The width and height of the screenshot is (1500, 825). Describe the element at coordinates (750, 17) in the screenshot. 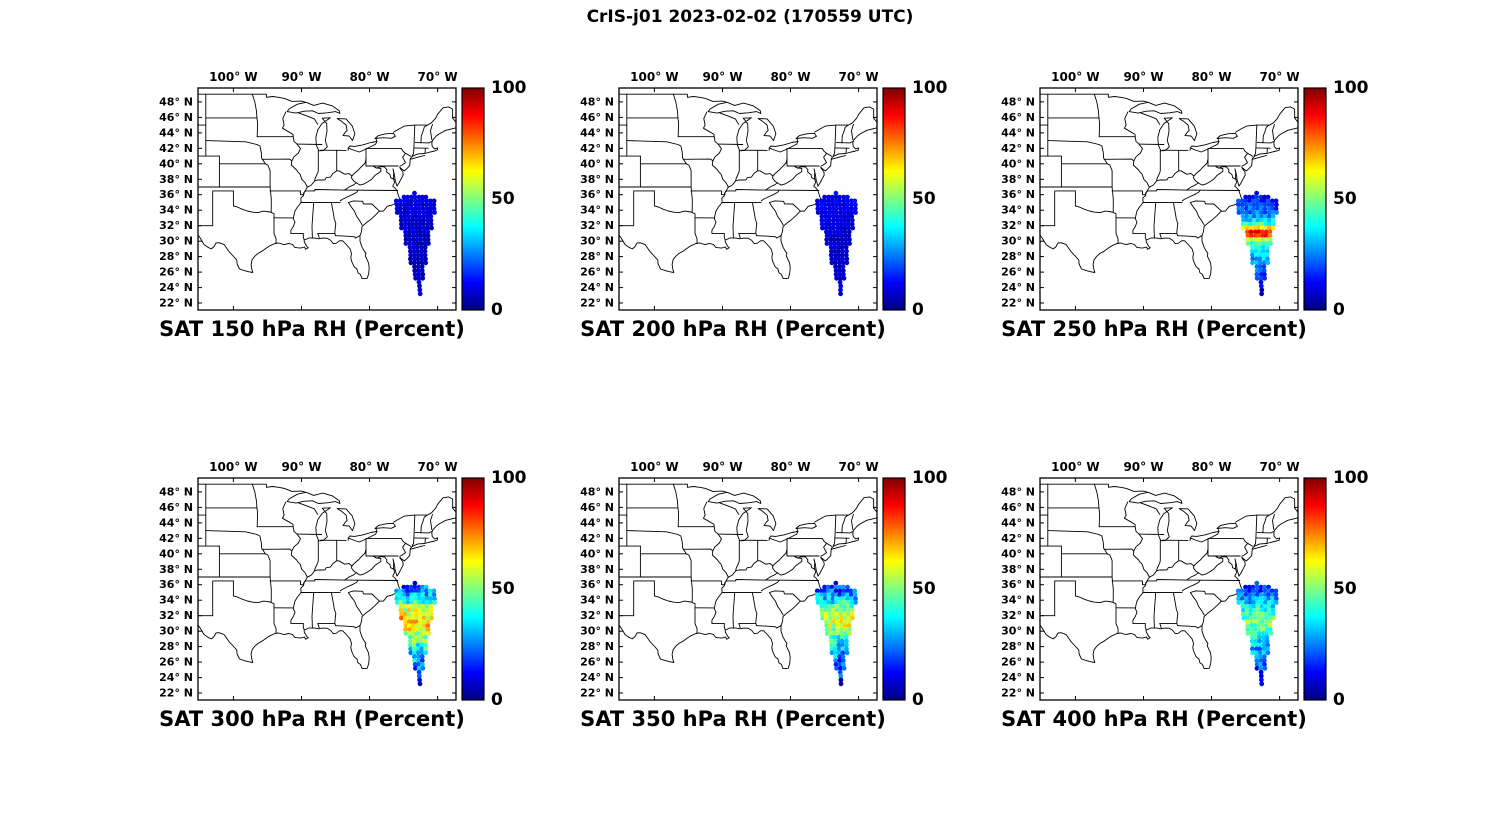

I see `figure-title: CrIS-j01 2023-02-02 (170559 UTC)` at that location.